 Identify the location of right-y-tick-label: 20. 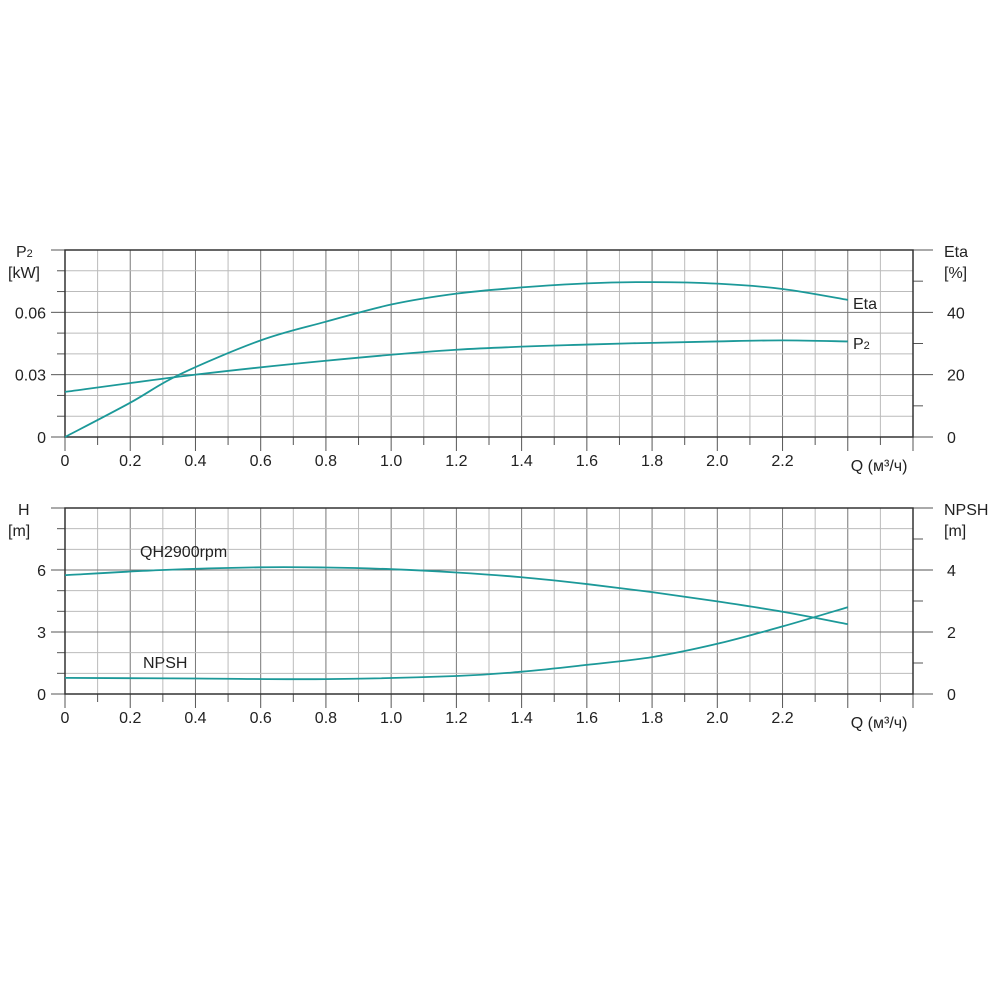
(956, 376).